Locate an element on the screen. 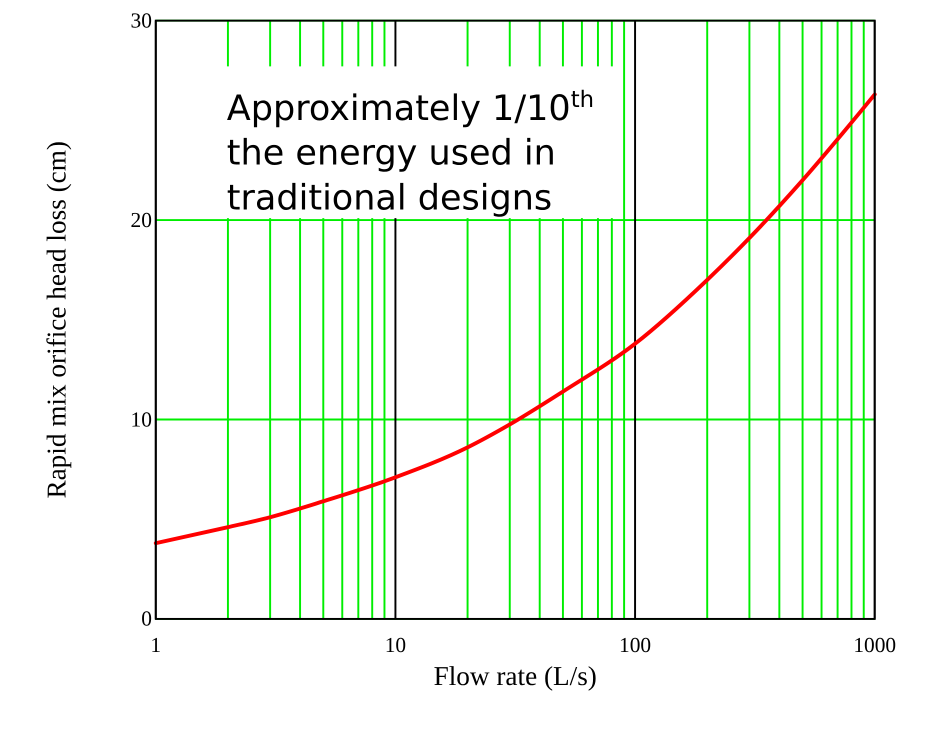 The width and height of the screenshot is (925, 736). y-tick-label: 20 is located at coordinates (141, 220).